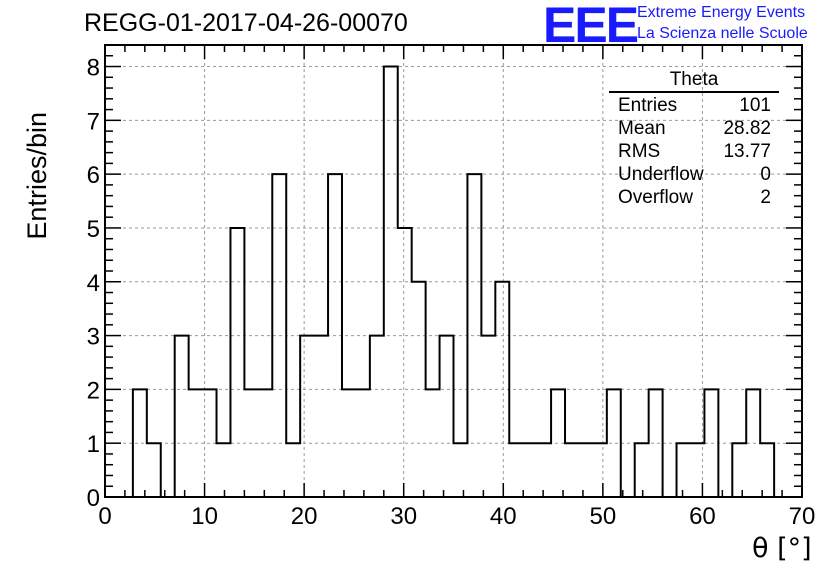 Image resolution: width=836 pixels, height=572 pixels. What do you see at coordinates (655, 197) in the screenshot?
I see `stats-label: Overflow` at bounding box center [655, 197].